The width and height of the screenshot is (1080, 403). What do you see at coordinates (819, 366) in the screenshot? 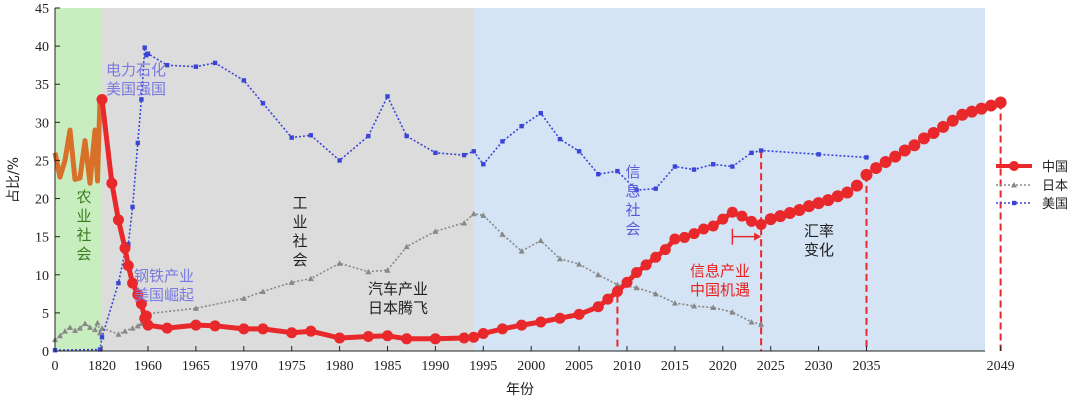
I see `x-tick-label: 2030` at bounding box center [819, 366].